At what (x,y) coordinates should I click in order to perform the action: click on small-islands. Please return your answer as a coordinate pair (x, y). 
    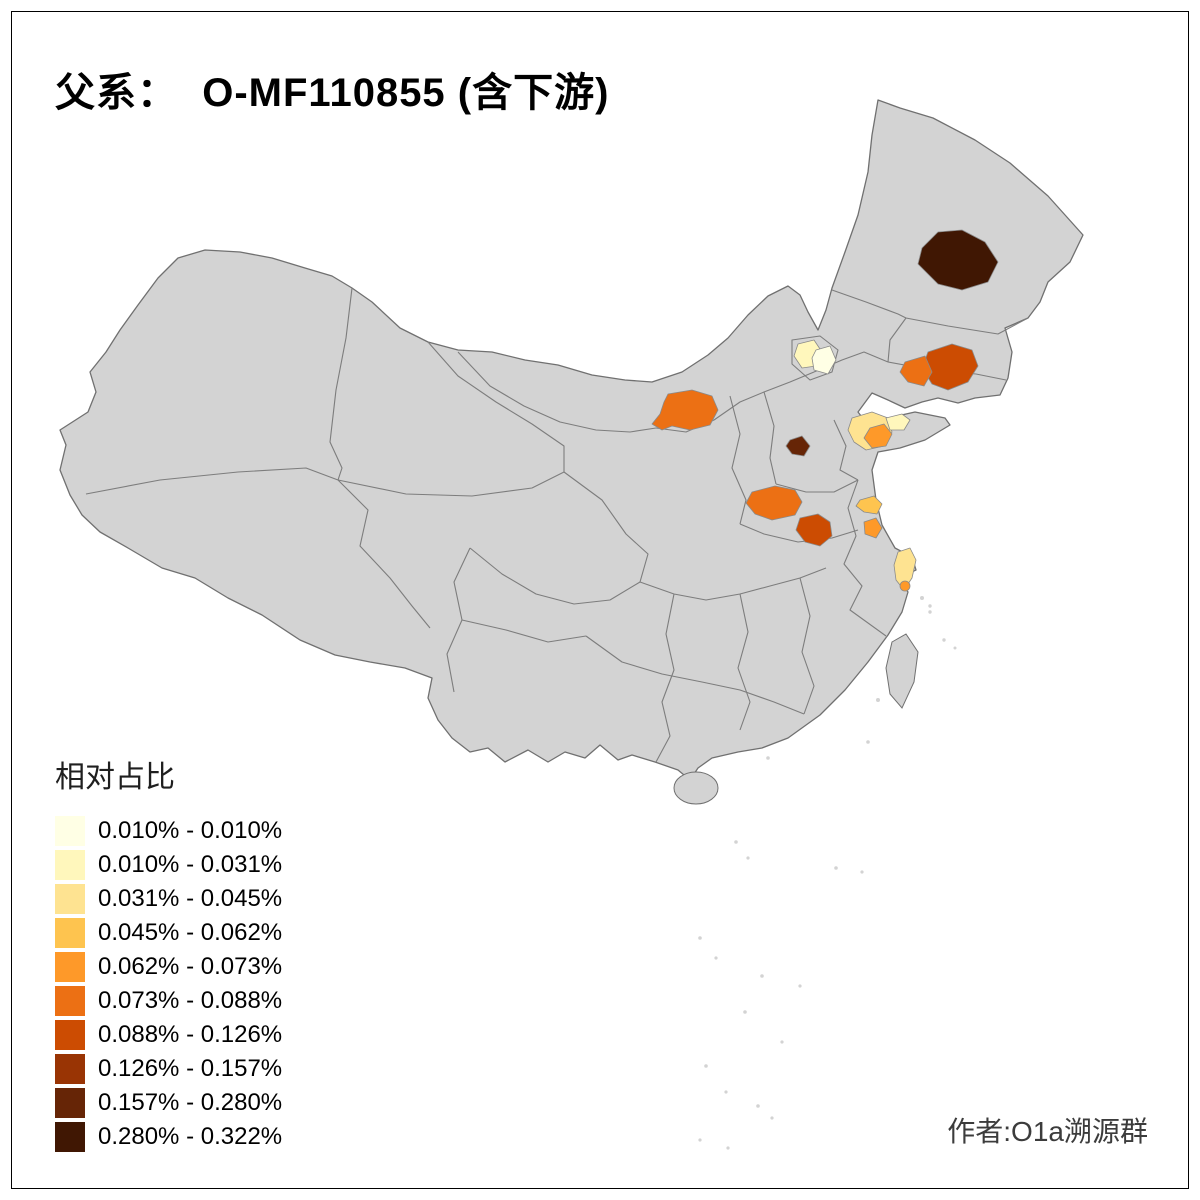
    Looking at the image, I should click on (827, 873).